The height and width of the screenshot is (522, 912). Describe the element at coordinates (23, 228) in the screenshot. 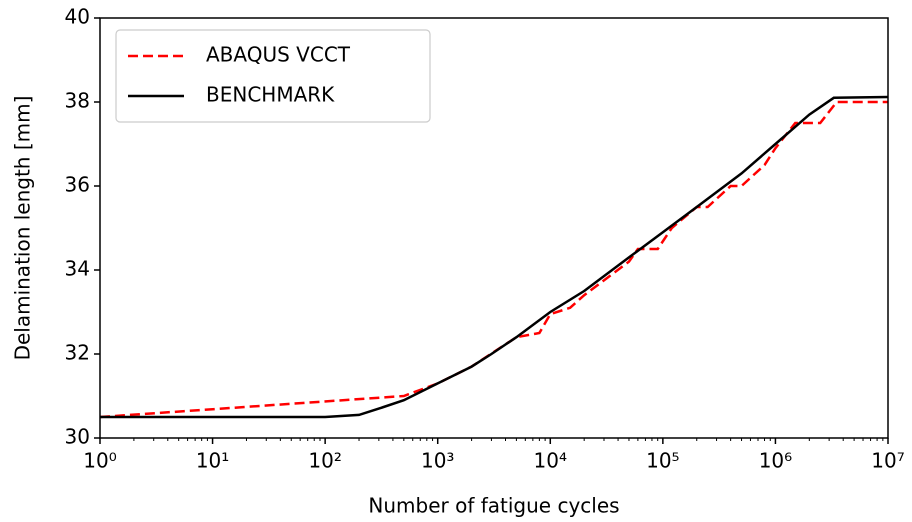

I see `y-axis-label: Delamination length [mm]` at that location.